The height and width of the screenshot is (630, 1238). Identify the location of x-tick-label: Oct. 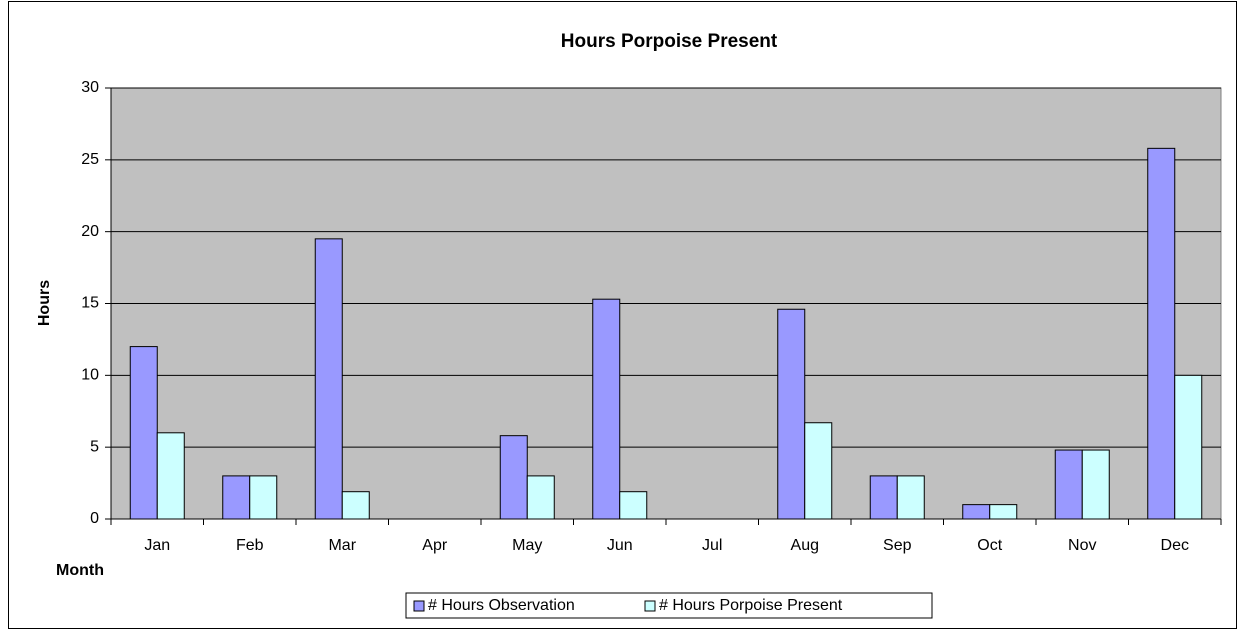
(989, 545).